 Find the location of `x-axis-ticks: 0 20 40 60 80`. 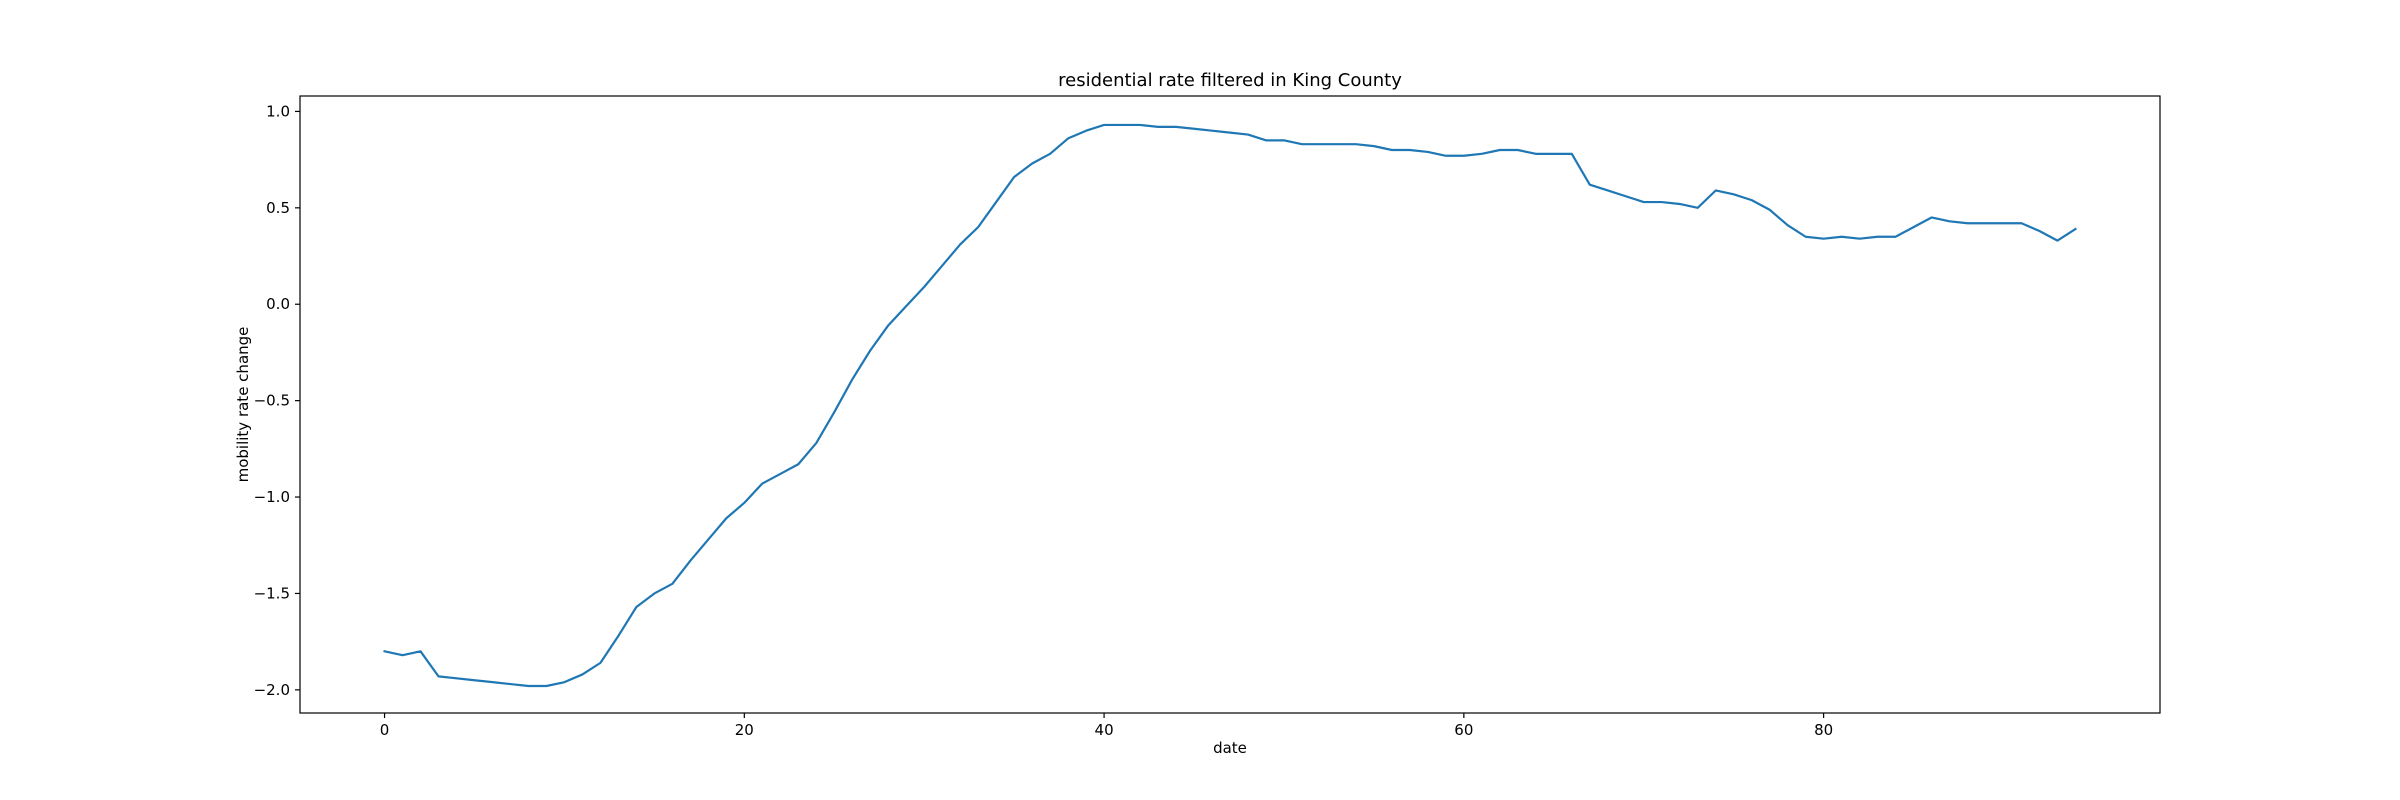

x-axis-ticks: 0 20 40 60 80 is located at coordinates (1106, 726).